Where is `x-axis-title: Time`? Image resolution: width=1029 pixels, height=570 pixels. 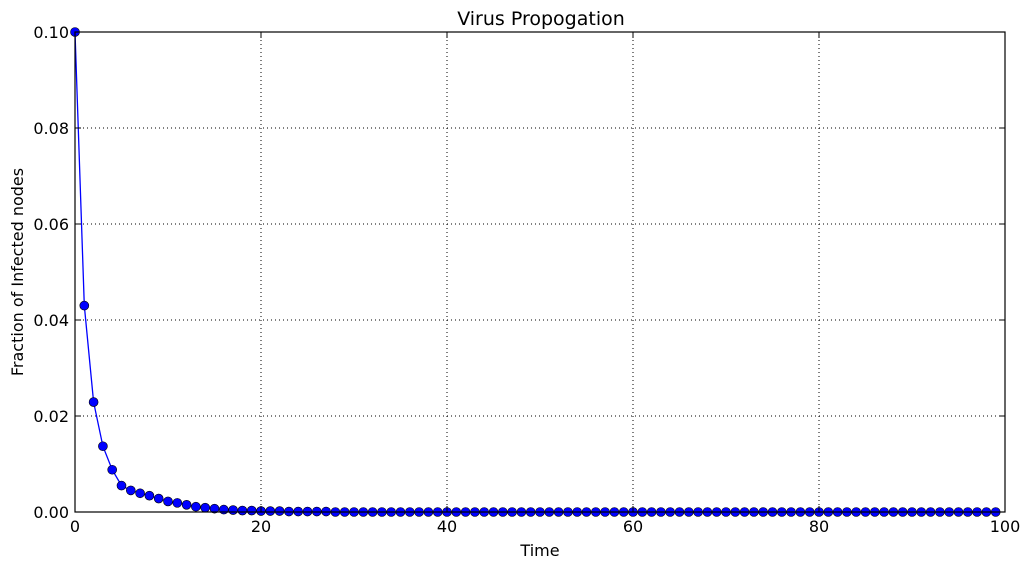
x-axis-title: Time is located at coordinates (539, 550).